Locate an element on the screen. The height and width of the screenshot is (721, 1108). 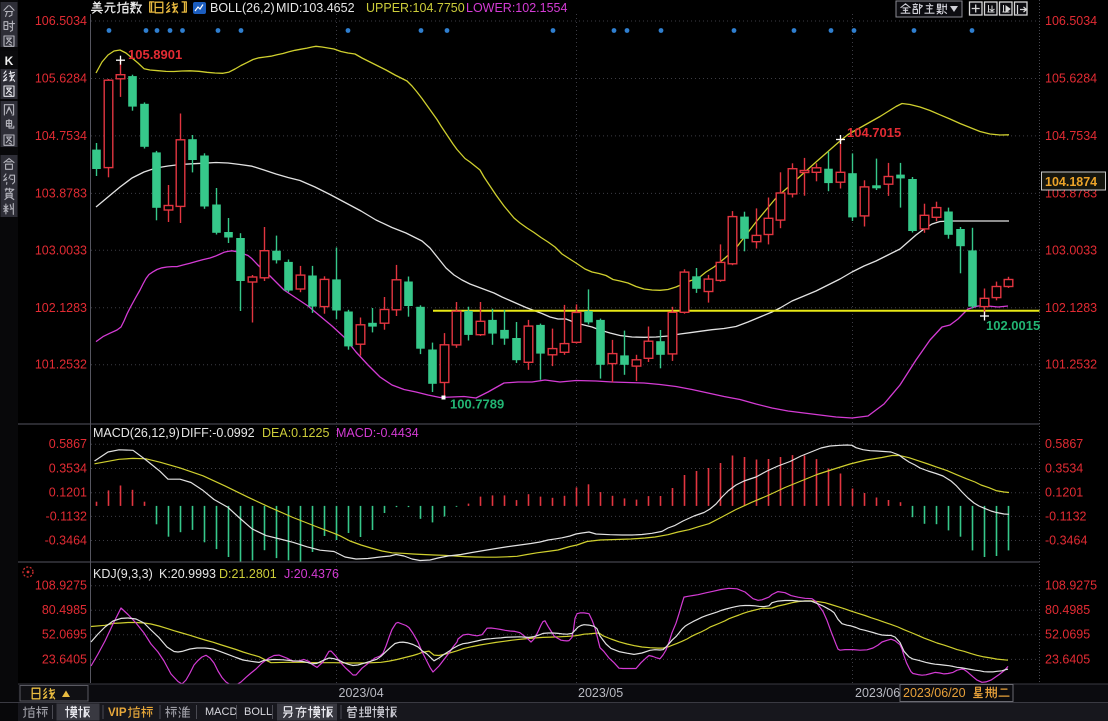
svg-text: BOLL is located at coordinates (258, 712).